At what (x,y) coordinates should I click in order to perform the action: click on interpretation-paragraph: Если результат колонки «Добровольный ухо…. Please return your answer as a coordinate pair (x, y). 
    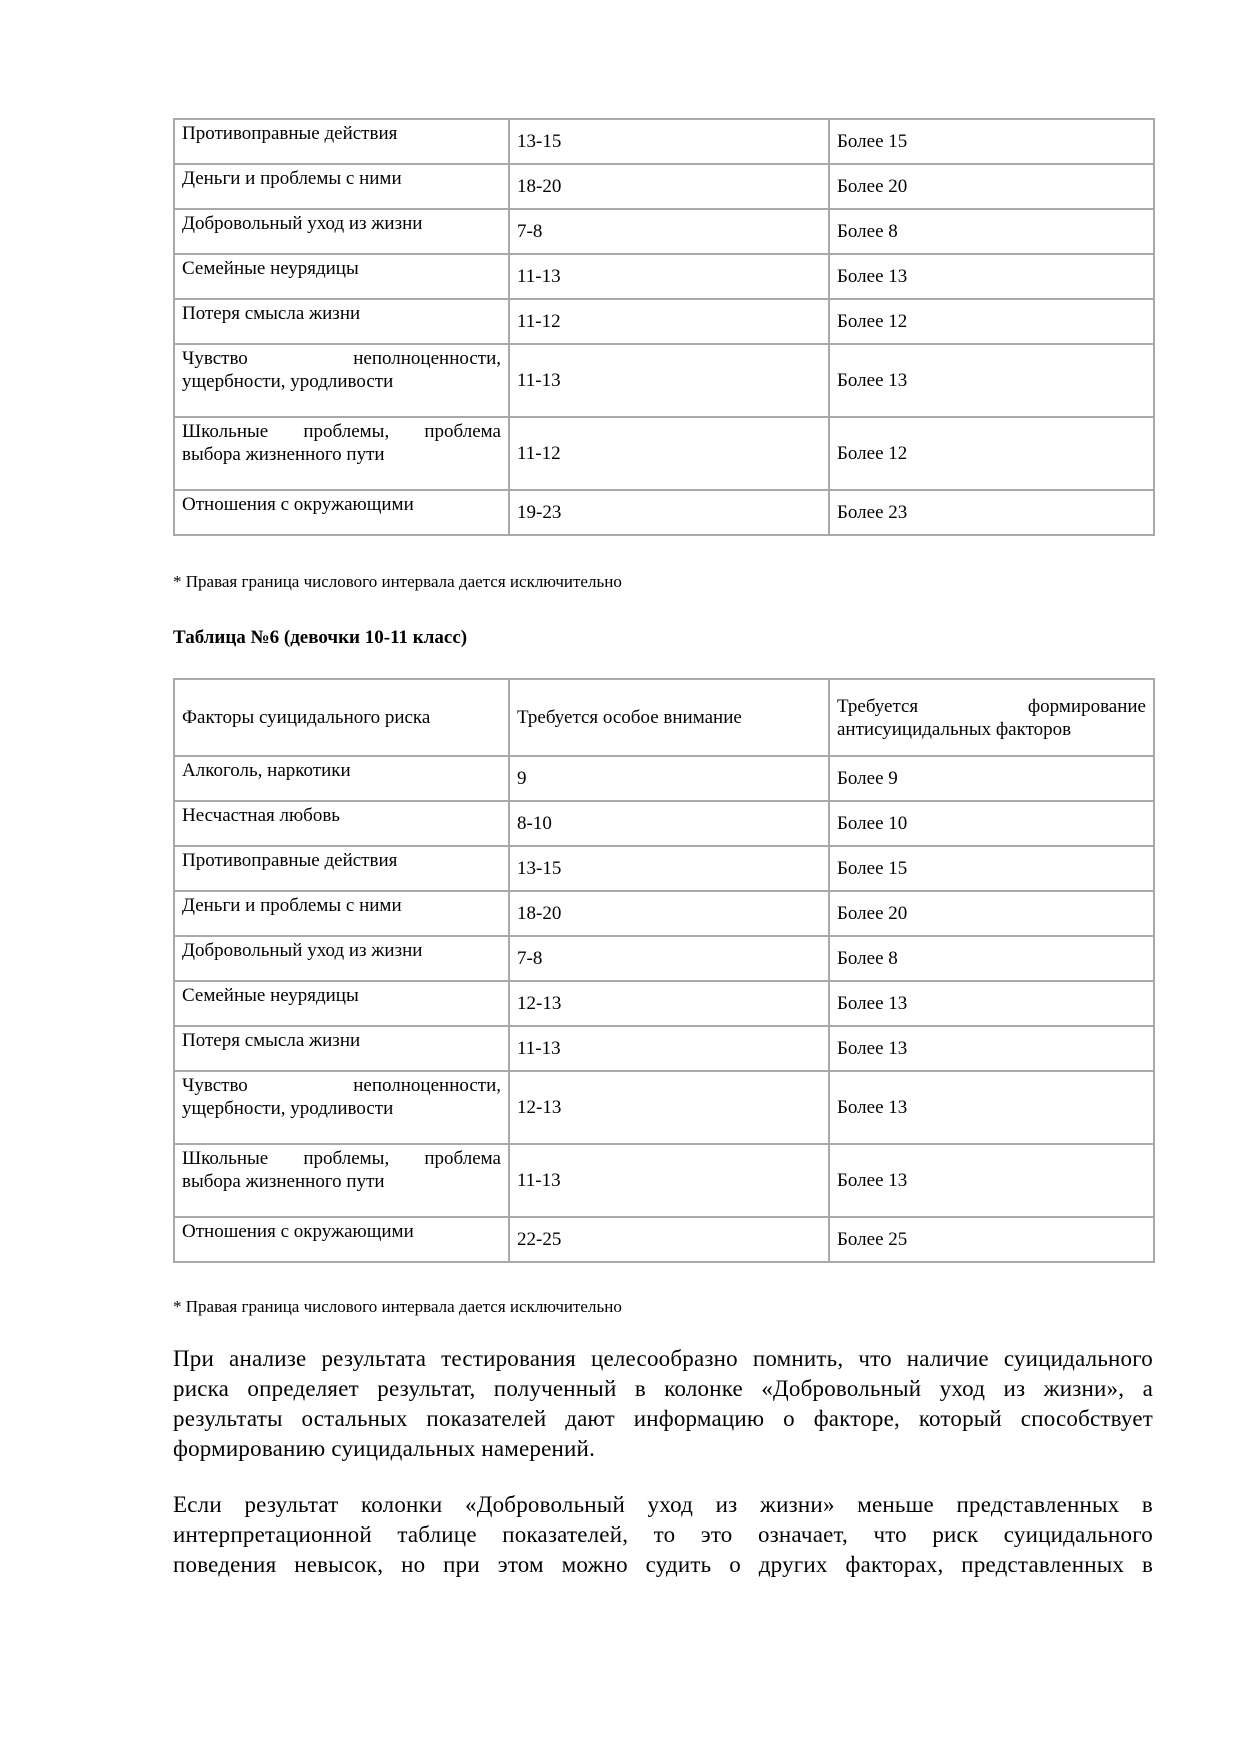
    Looking at the image, I should click on (663, 1534).